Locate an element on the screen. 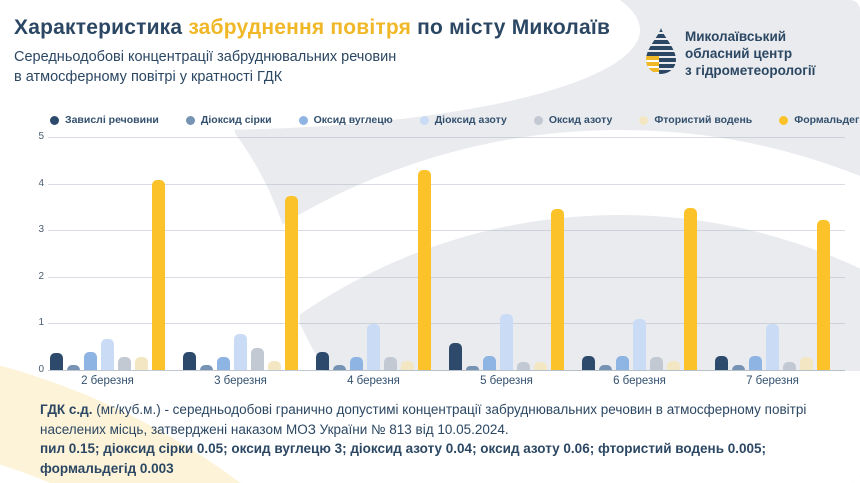  x-axis-label: 4 березня is located at coordinates (373, 381).